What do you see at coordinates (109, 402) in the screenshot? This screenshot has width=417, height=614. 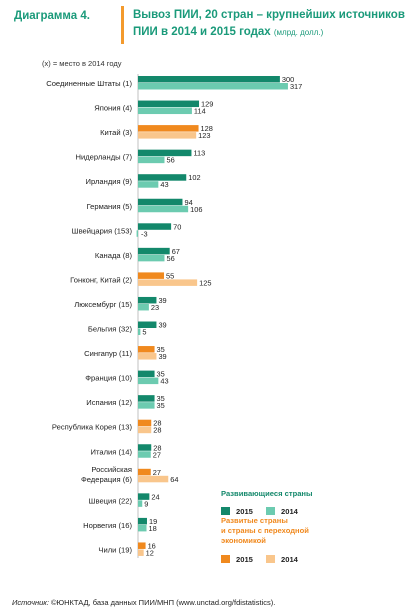 I see `category-label: Испания (12)` at bounding box center [109, 402].